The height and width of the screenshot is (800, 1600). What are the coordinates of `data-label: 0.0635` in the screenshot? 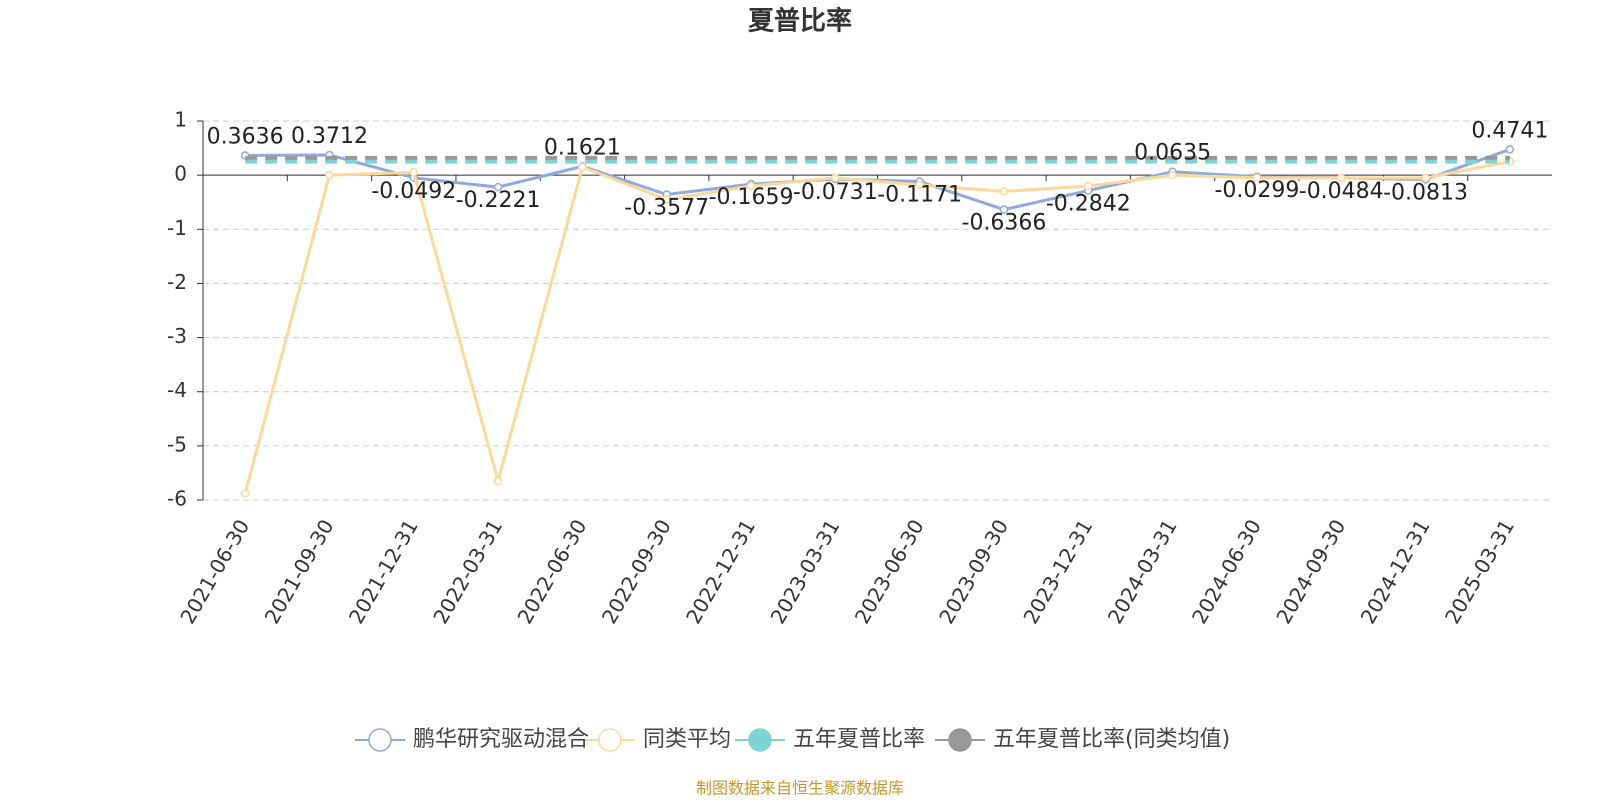 It's located at (1172, 153).